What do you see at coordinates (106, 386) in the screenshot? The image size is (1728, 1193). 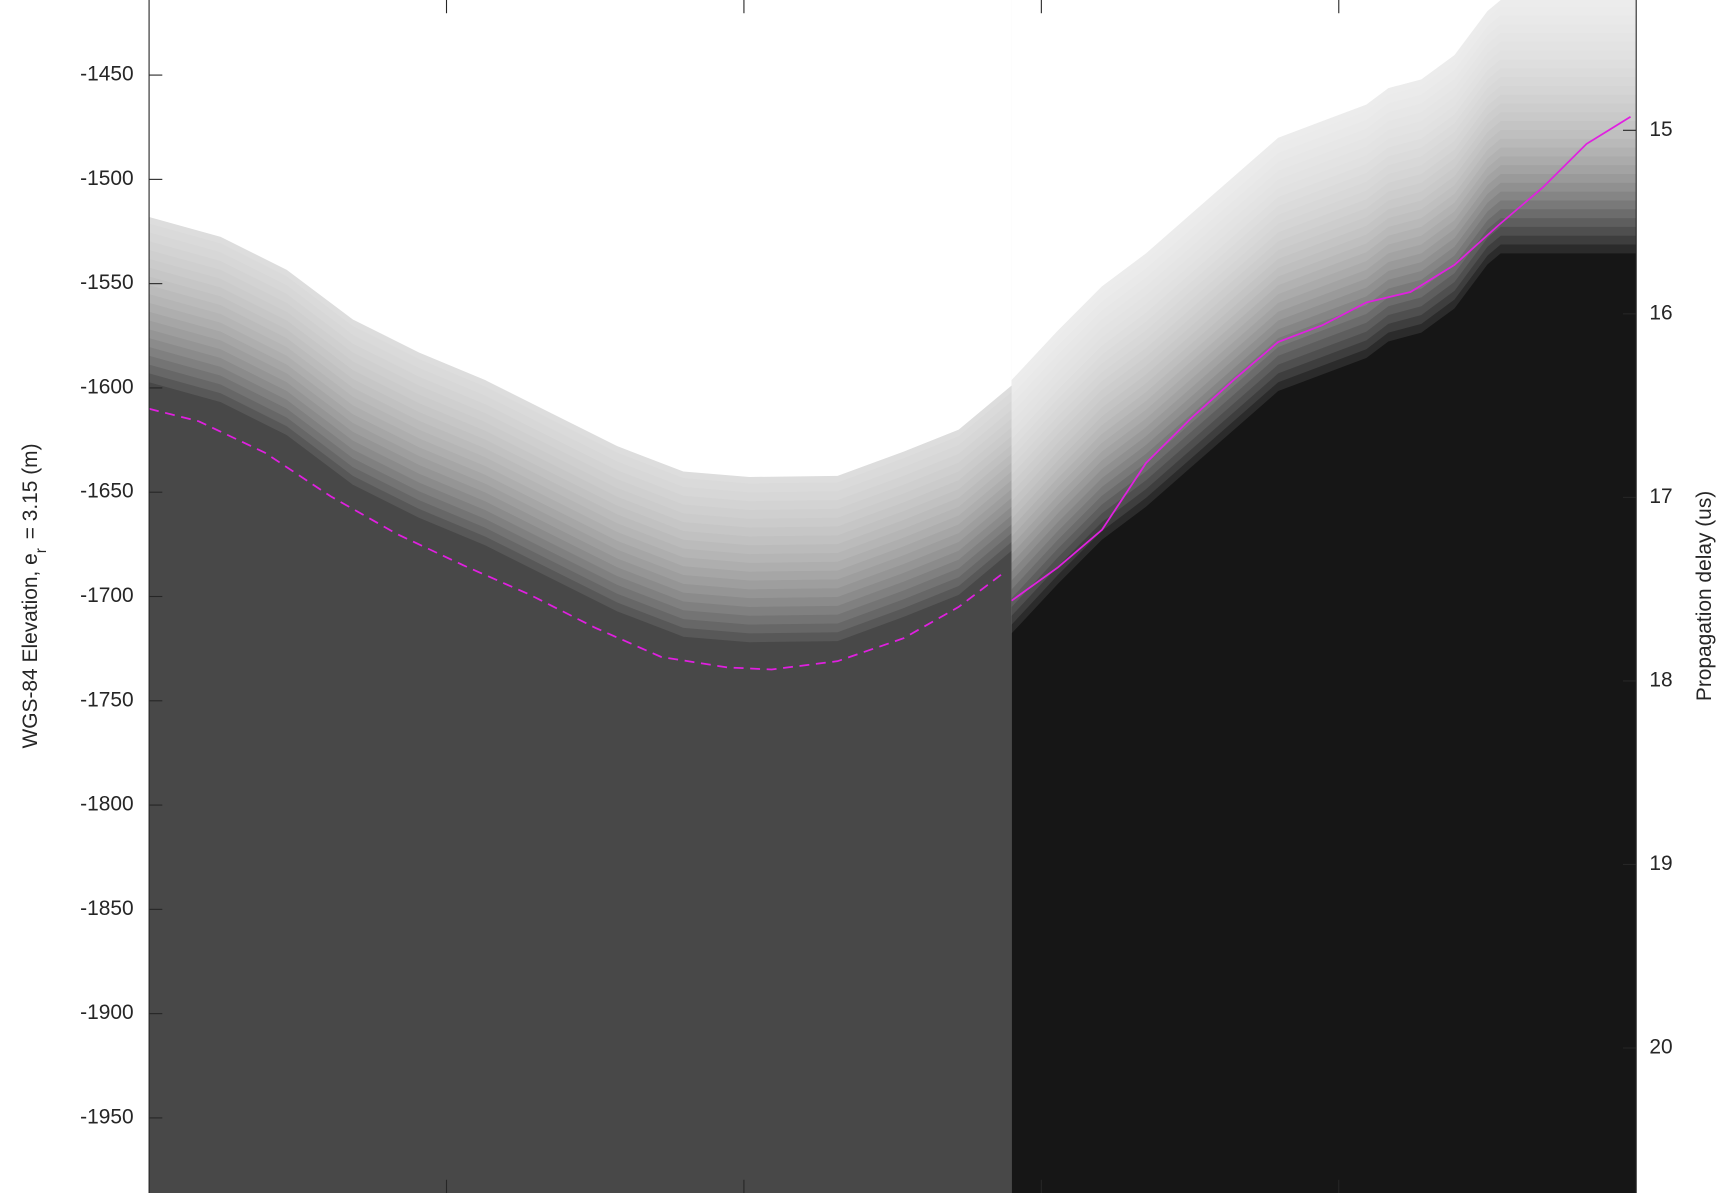 I see `y-tick-label: -1600` at bounding box center [106, 386].